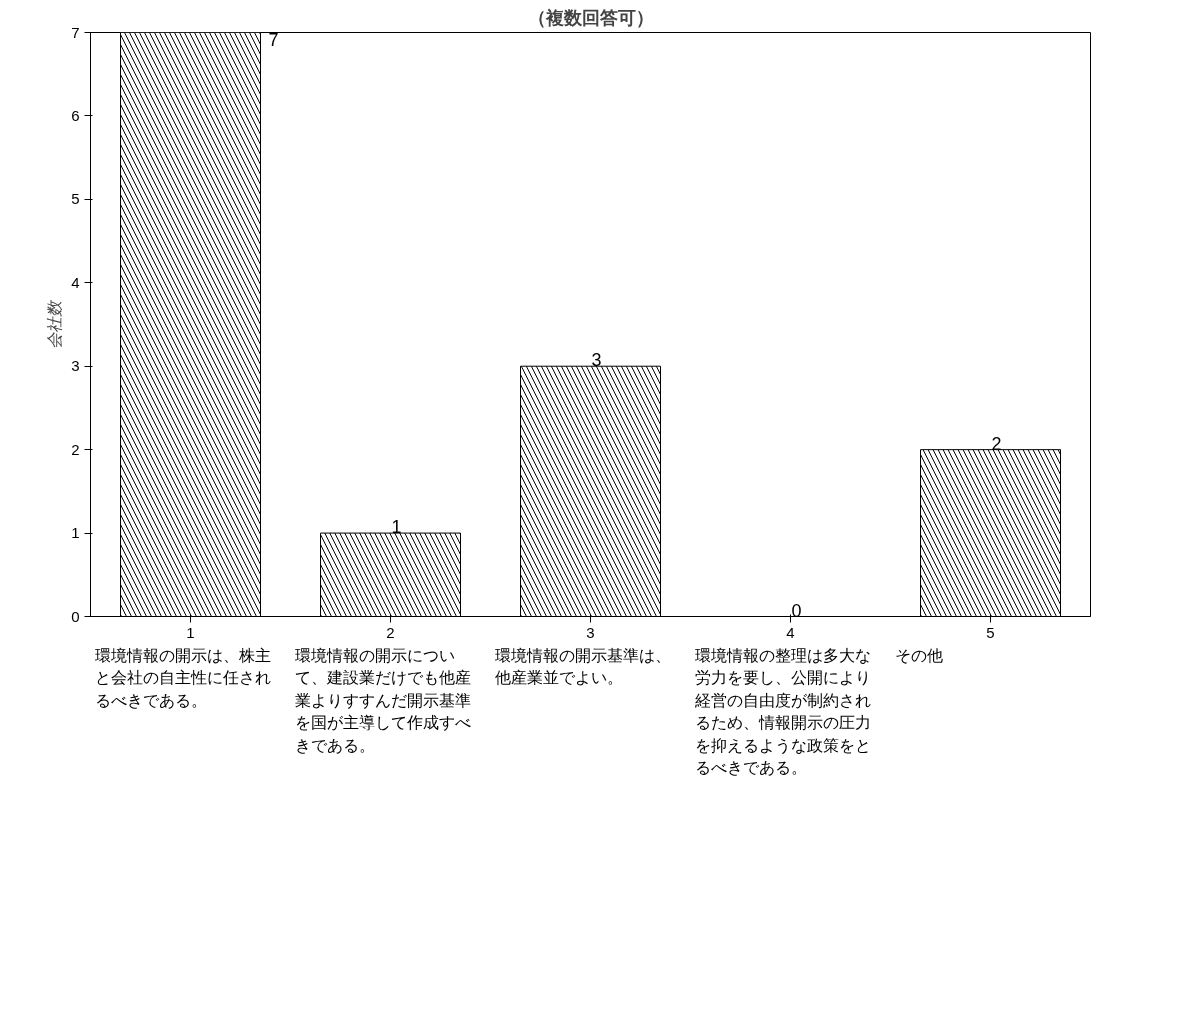 The width and height of the screenshot is (1198, 1034). What do you see at coordinates (183, 678) in the screenshot?
I see `text: 環境情報の開示は、株主と会社の自主性に任されるべきである。` at bounding box center [183, 678].